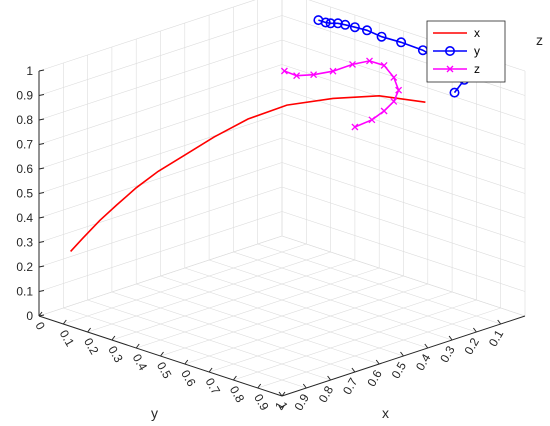 The height and width of the screenshot is (426, 550). I want to click on x-tick-label: 0.4, so click(423, 362).